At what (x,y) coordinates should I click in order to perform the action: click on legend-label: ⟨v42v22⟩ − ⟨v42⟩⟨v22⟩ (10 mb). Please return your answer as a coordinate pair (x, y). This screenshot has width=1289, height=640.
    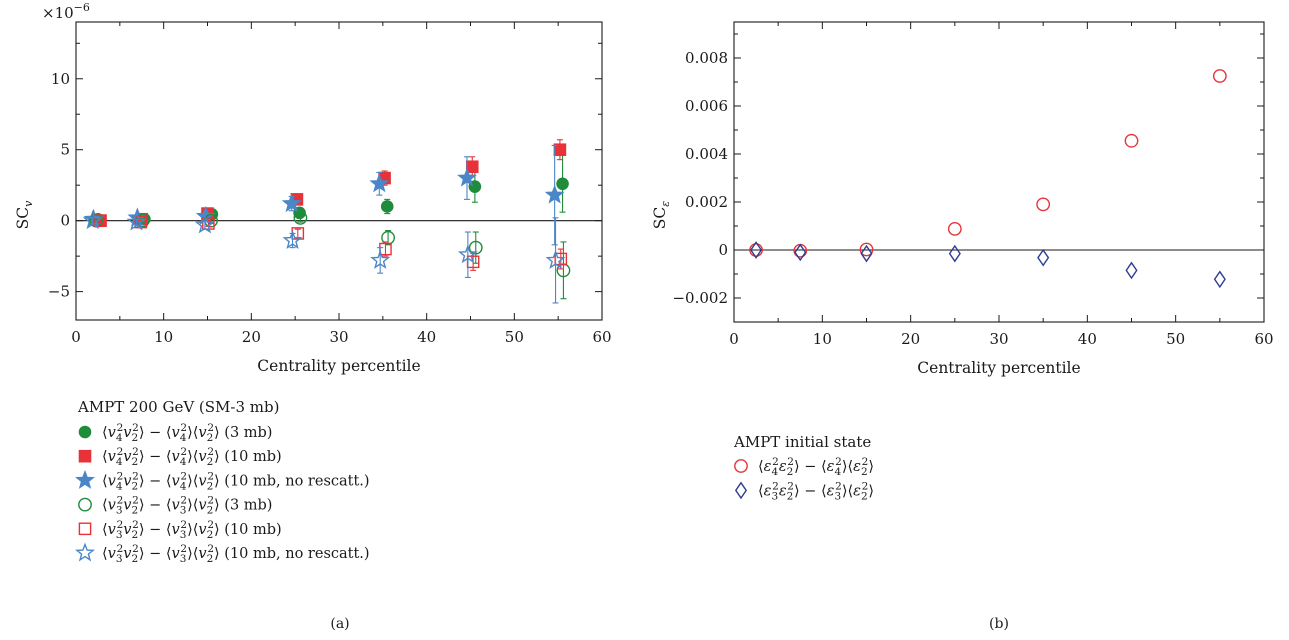
    Looking at the image, I should click on (192, 457).